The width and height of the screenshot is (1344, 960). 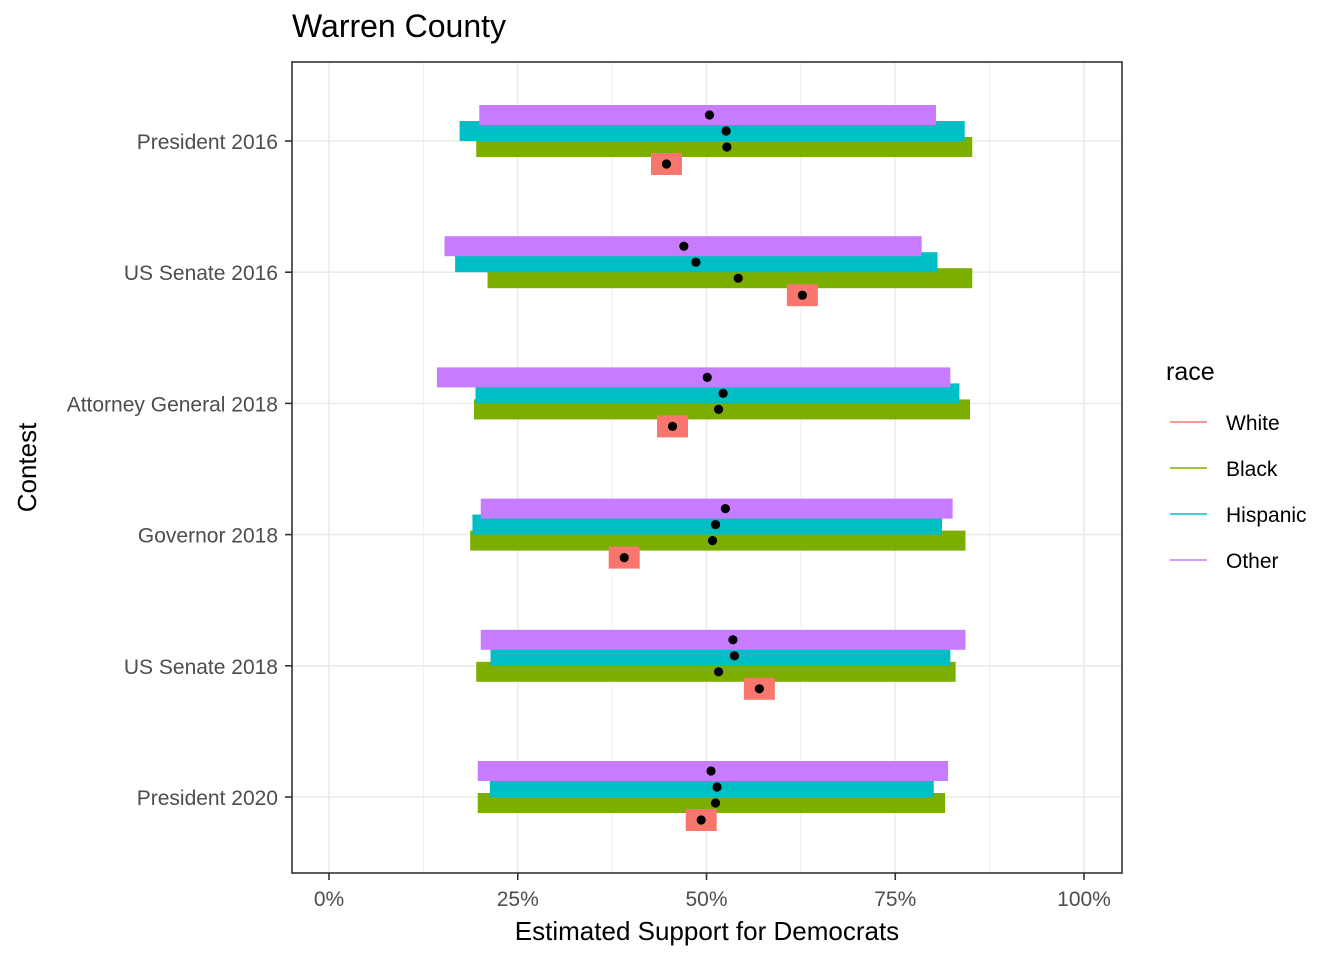 I want to click on legend-label-hispanic: Hispanic, so click(x=1266, y=515).